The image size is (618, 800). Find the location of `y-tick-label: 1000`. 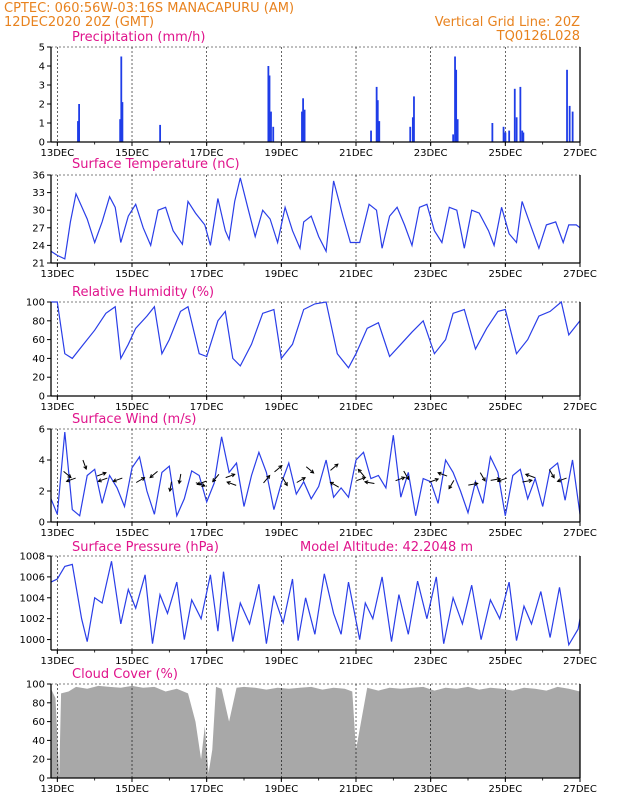

y-tick-label: 1000 is located at coordinates (32, 640).